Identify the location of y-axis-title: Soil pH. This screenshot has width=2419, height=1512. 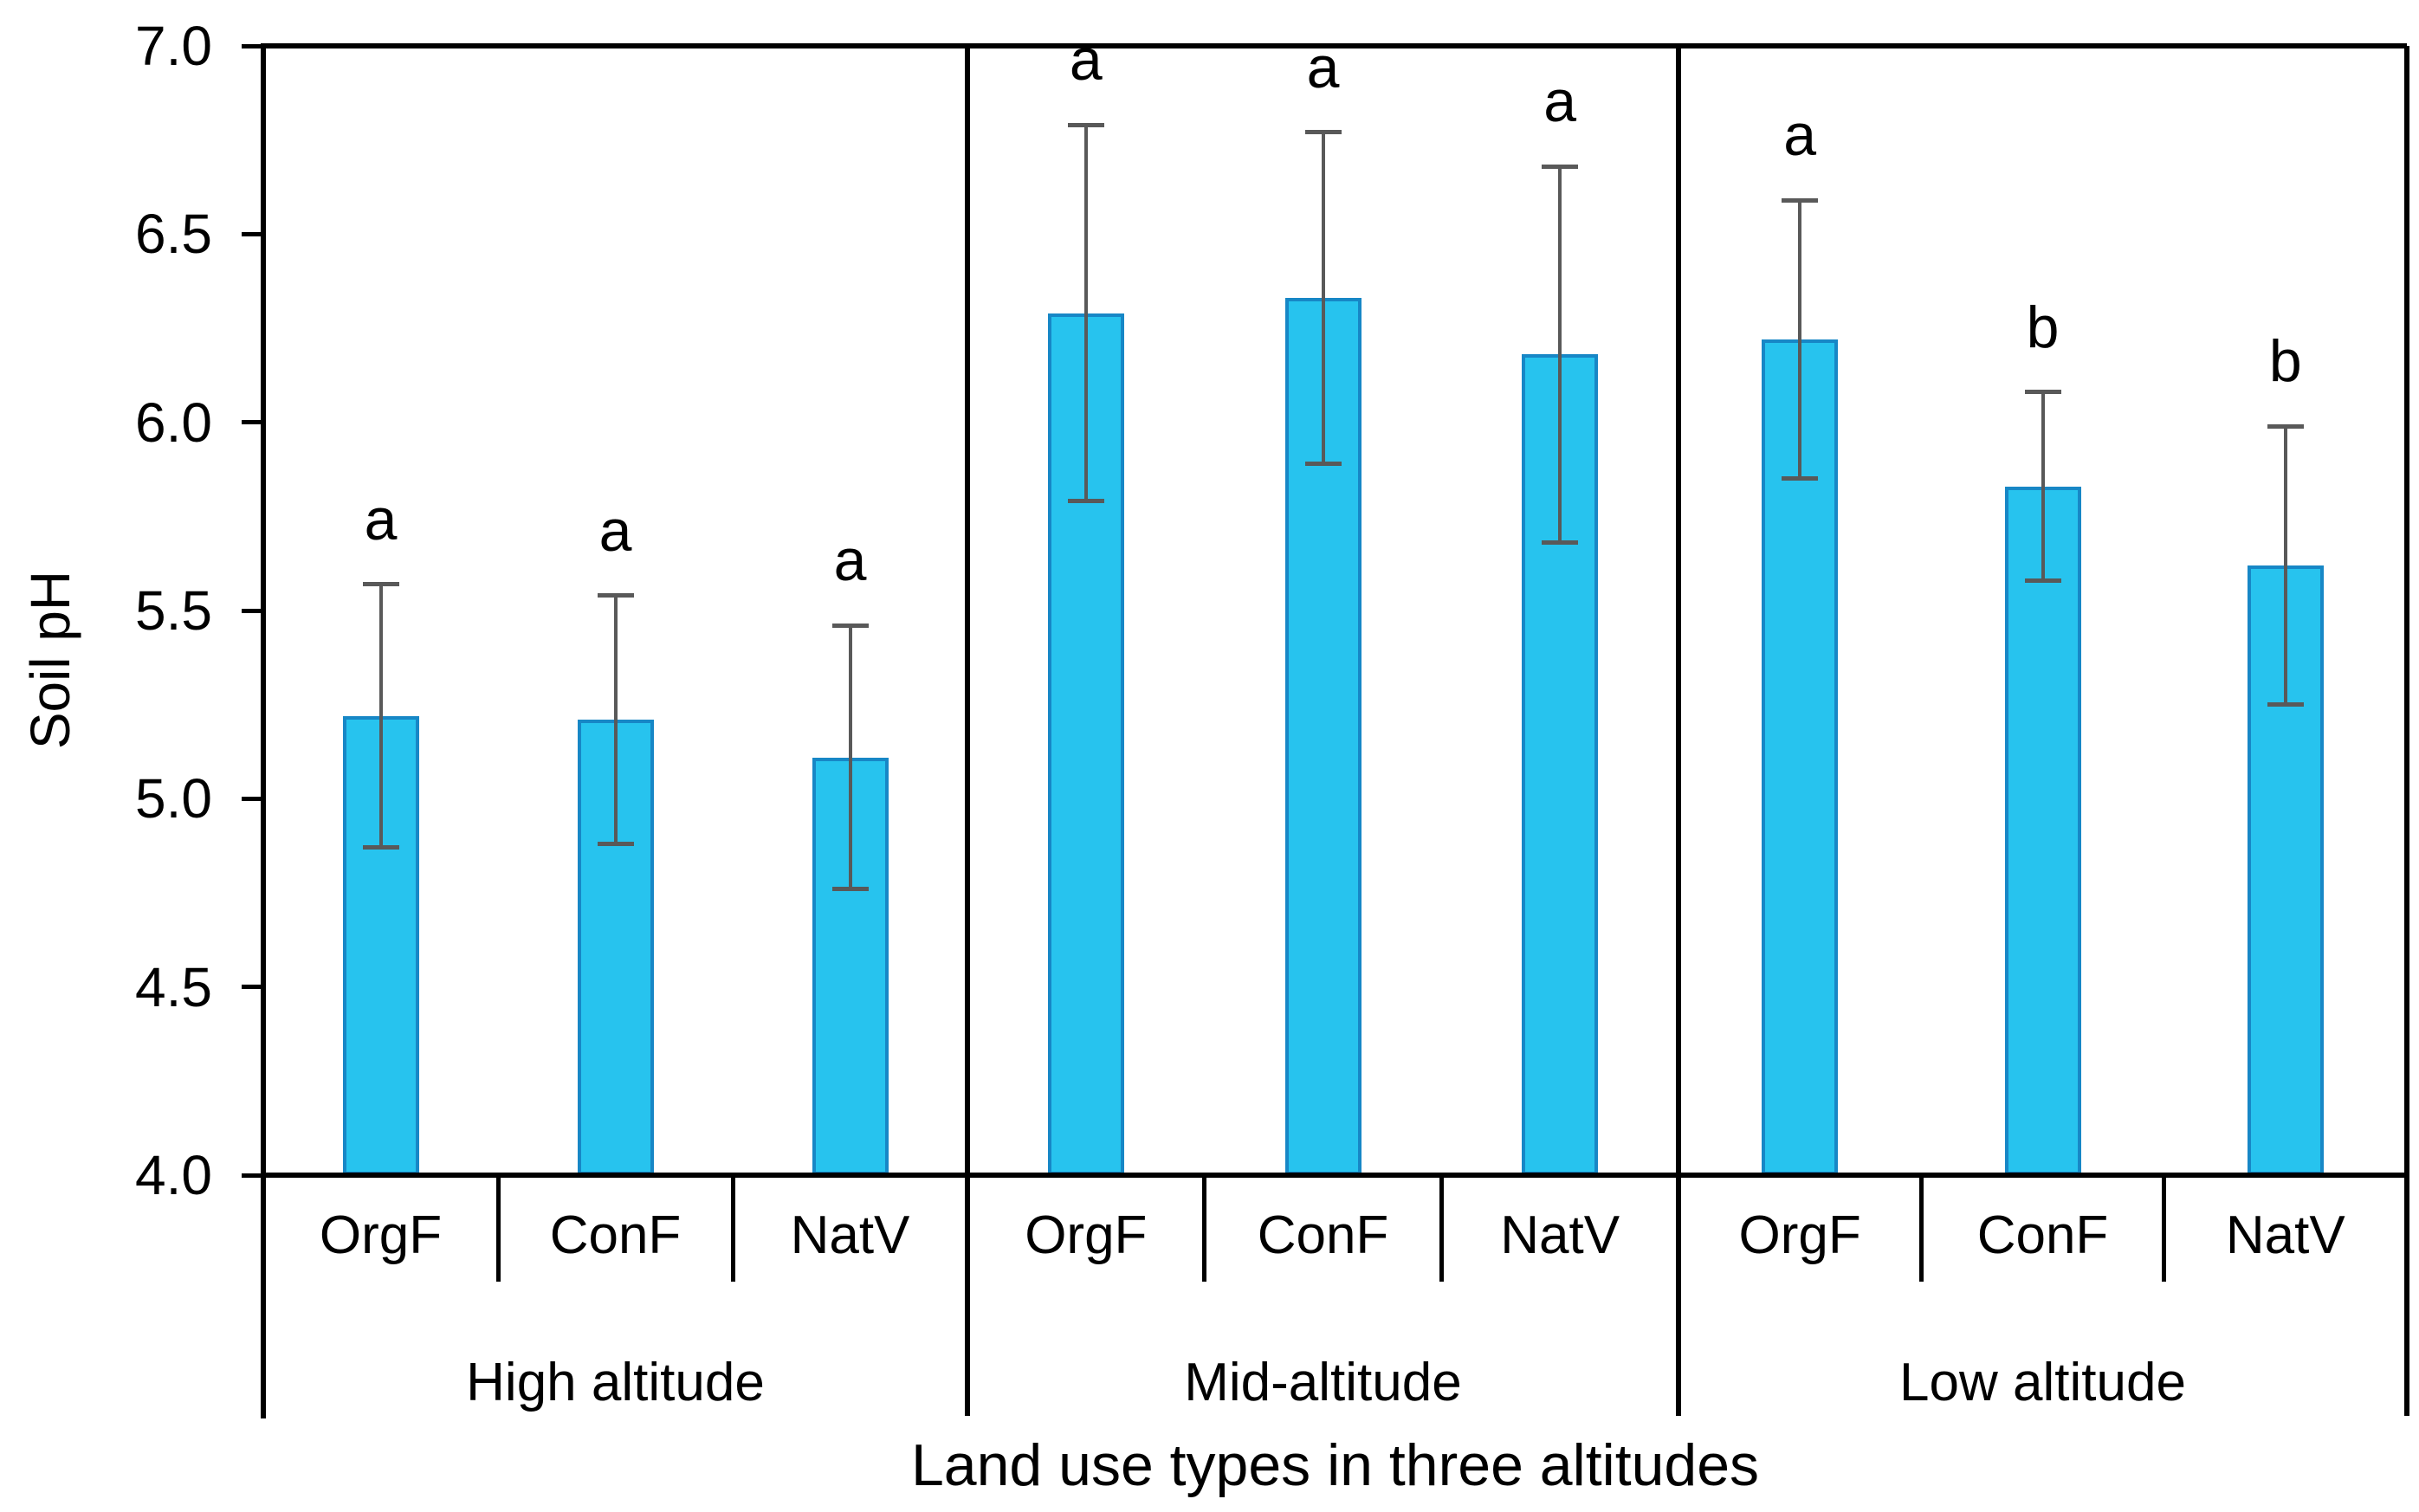
(50, 660).